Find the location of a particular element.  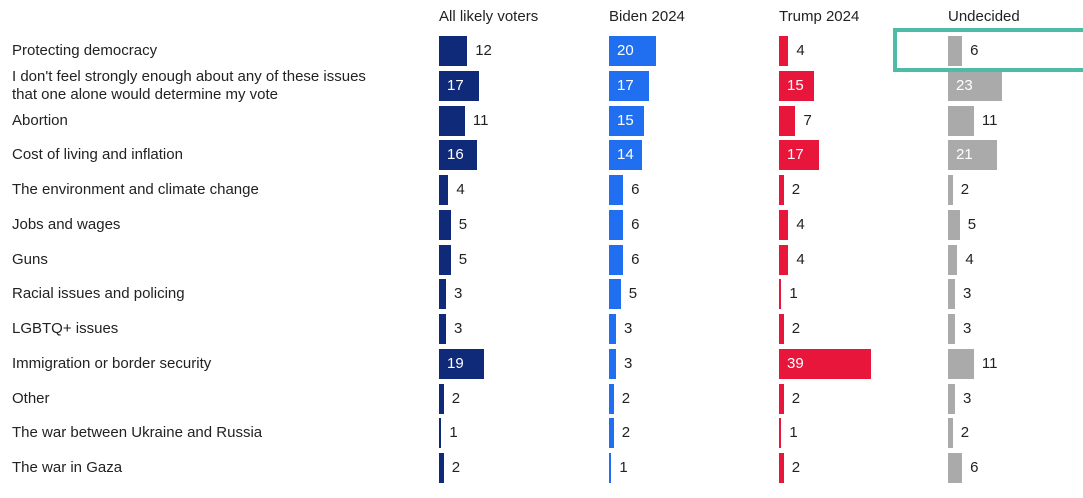

value-label: 14 is located at coordinates (625, 155).